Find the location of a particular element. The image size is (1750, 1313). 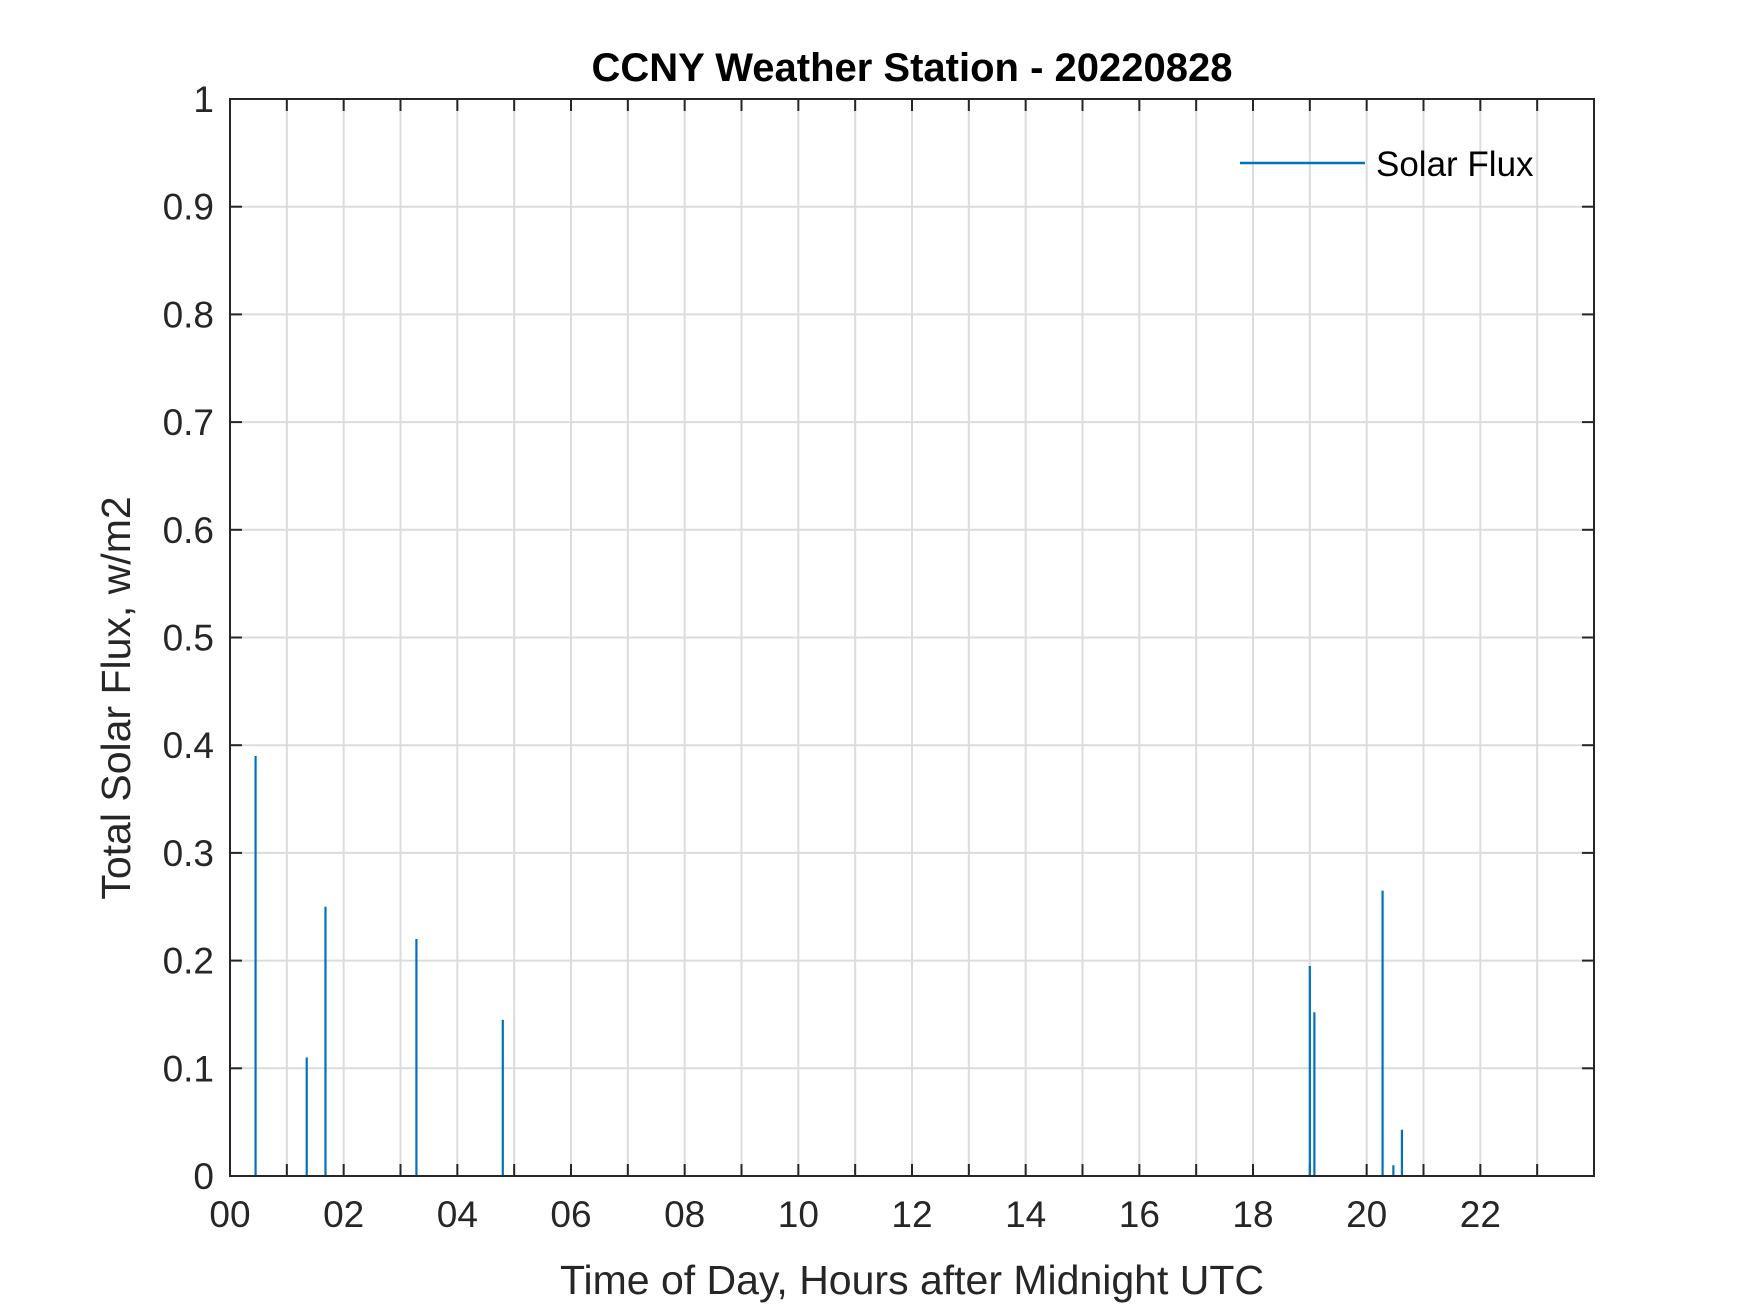

x-tick-label: 18 is located at coordinates (1252, 1214).